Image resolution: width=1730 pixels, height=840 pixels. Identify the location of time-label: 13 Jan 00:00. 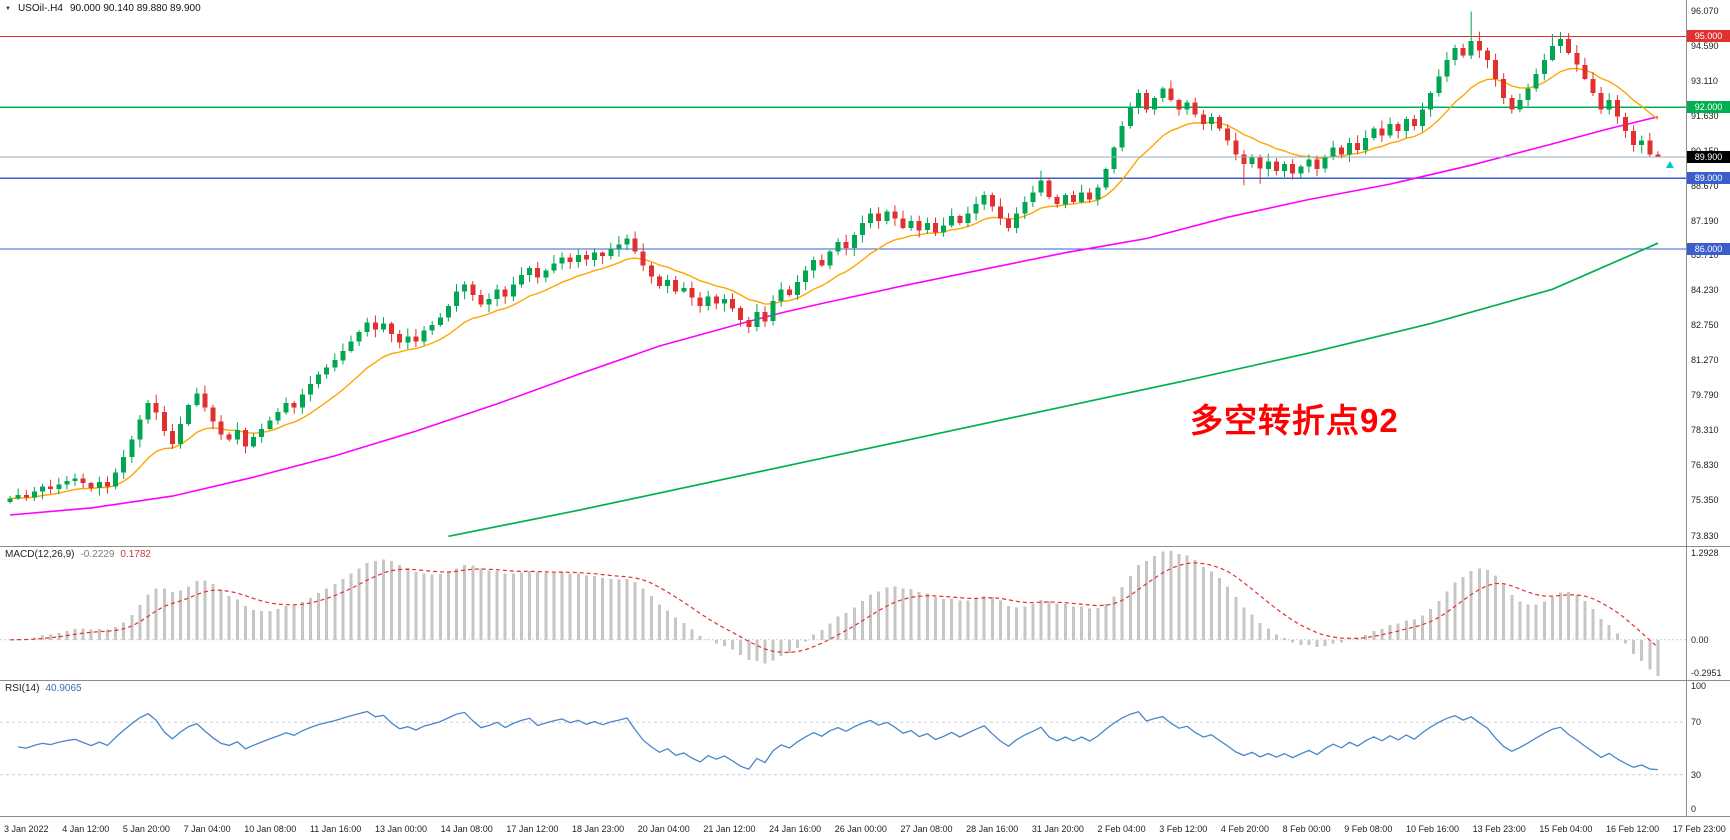
(401, 828).